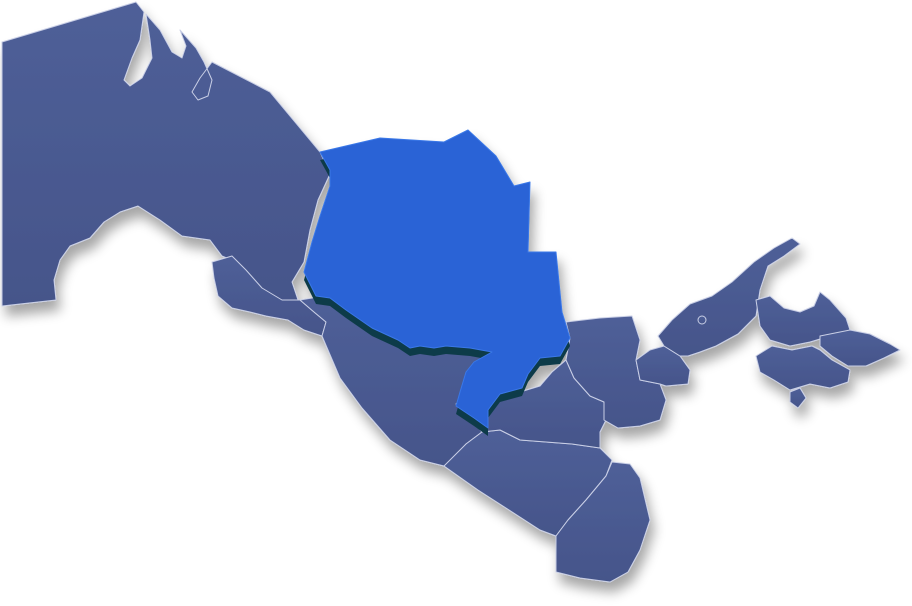 Image resolution: width=912 pixels, height=606 pixels. What do you see at coordinates (616, 372) in the screenshot?
I see `jizzakh-region` at bounding box center [616, 372].